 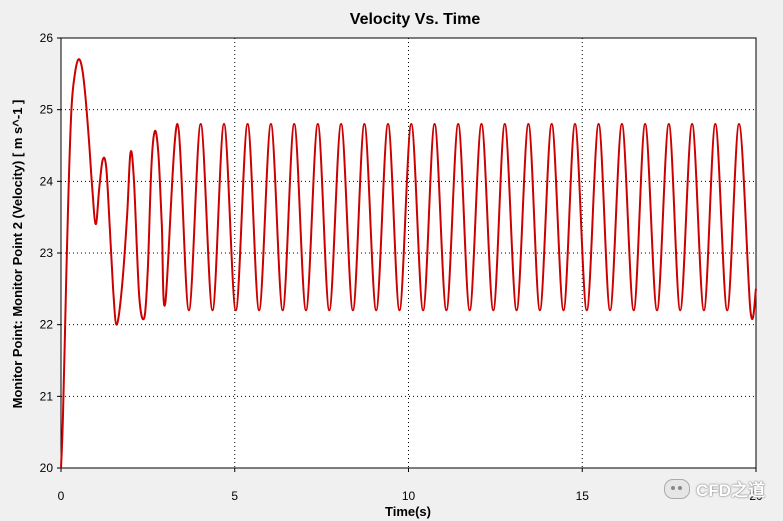 I want to click on y-axis-ticks: 20 21 22 23 24 25 26, so click(x=50, y=253).